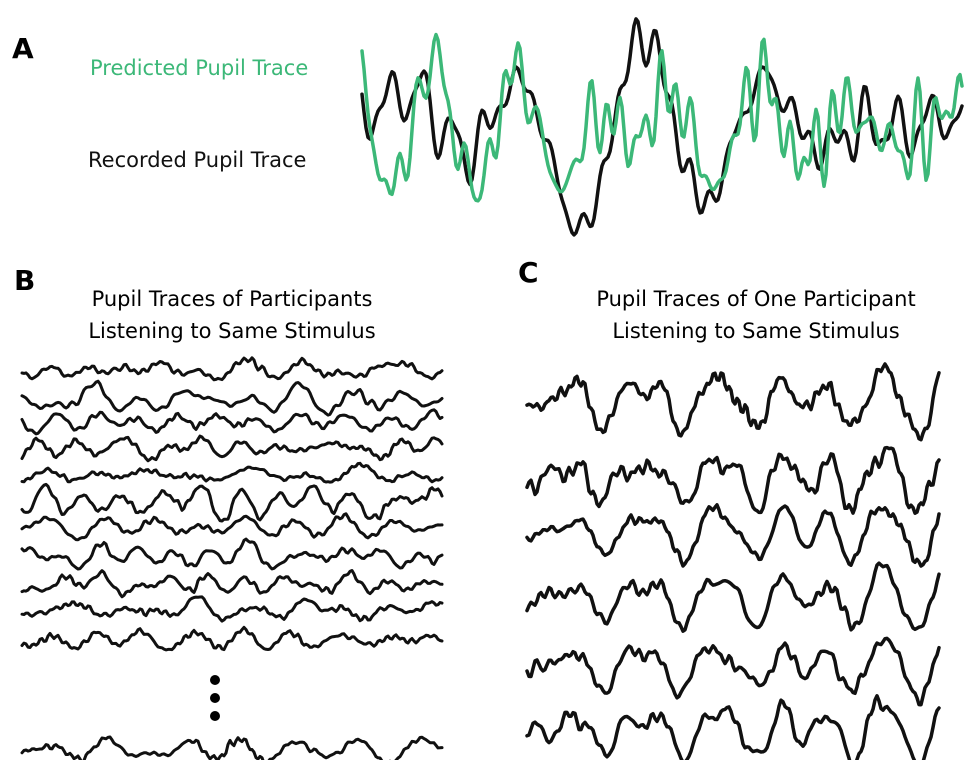 This screenshot has height=760, width=965. What do you see at coordinates (197, 160) in the screenshot?
I see `legend-recorded: Recorded Pupil Trace` at bounding box center [197, 160].